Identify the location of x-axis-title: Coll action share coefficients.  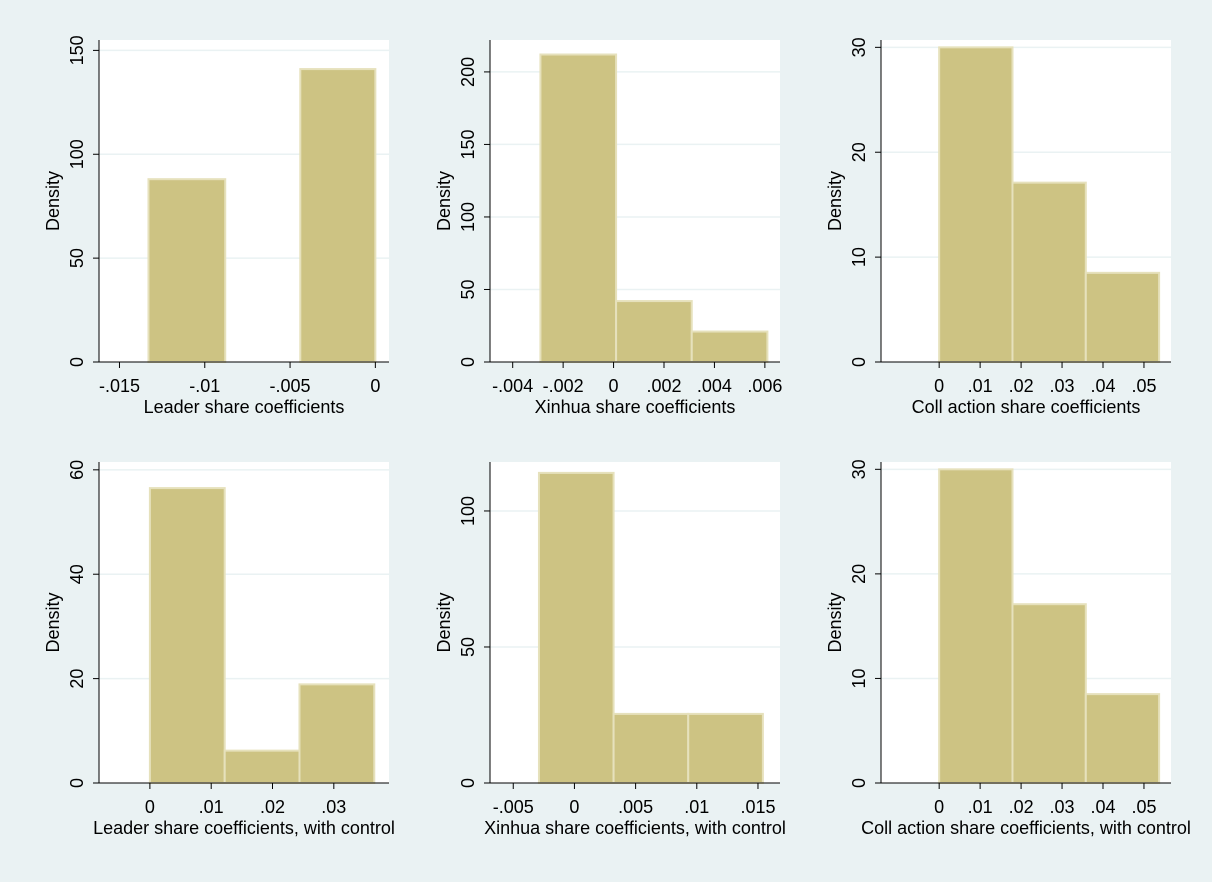
(1026, 407).